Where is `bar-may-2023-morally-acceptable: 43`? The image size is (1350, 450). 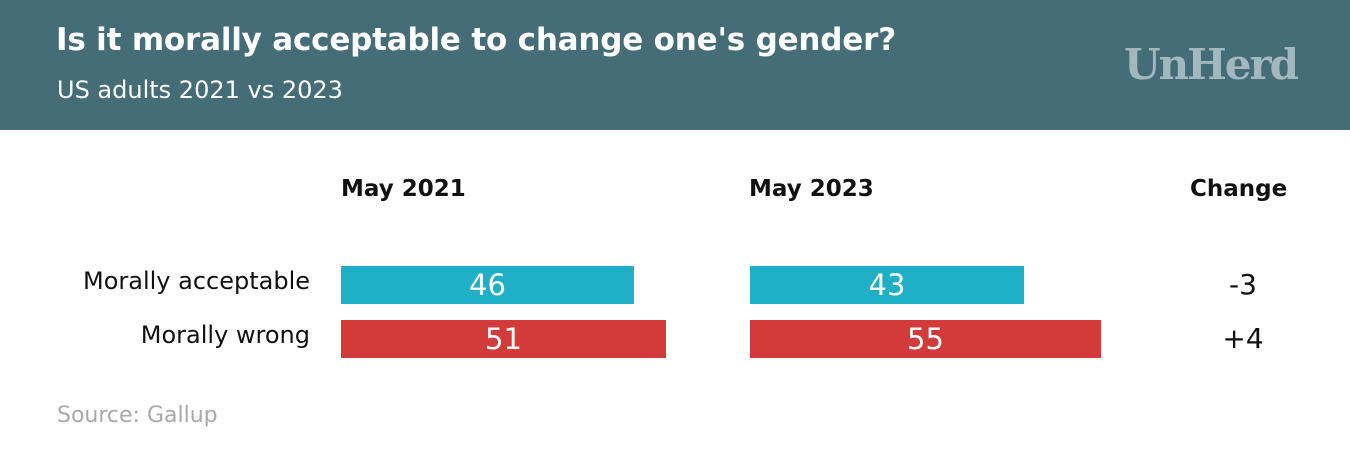
bar-may-2023-morally-acceptable: 43 is located at coordinates (887, 285).